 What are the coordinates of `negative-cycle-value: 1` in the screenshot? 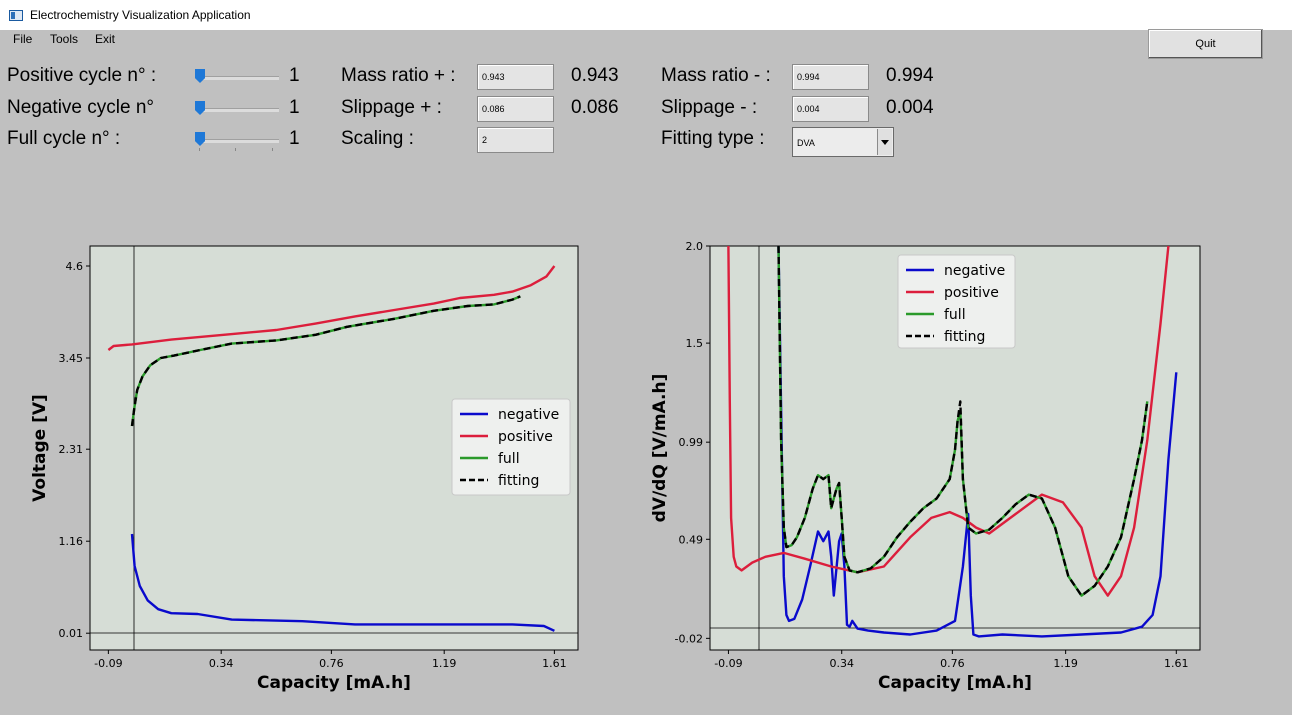 It's located at (294, 107).